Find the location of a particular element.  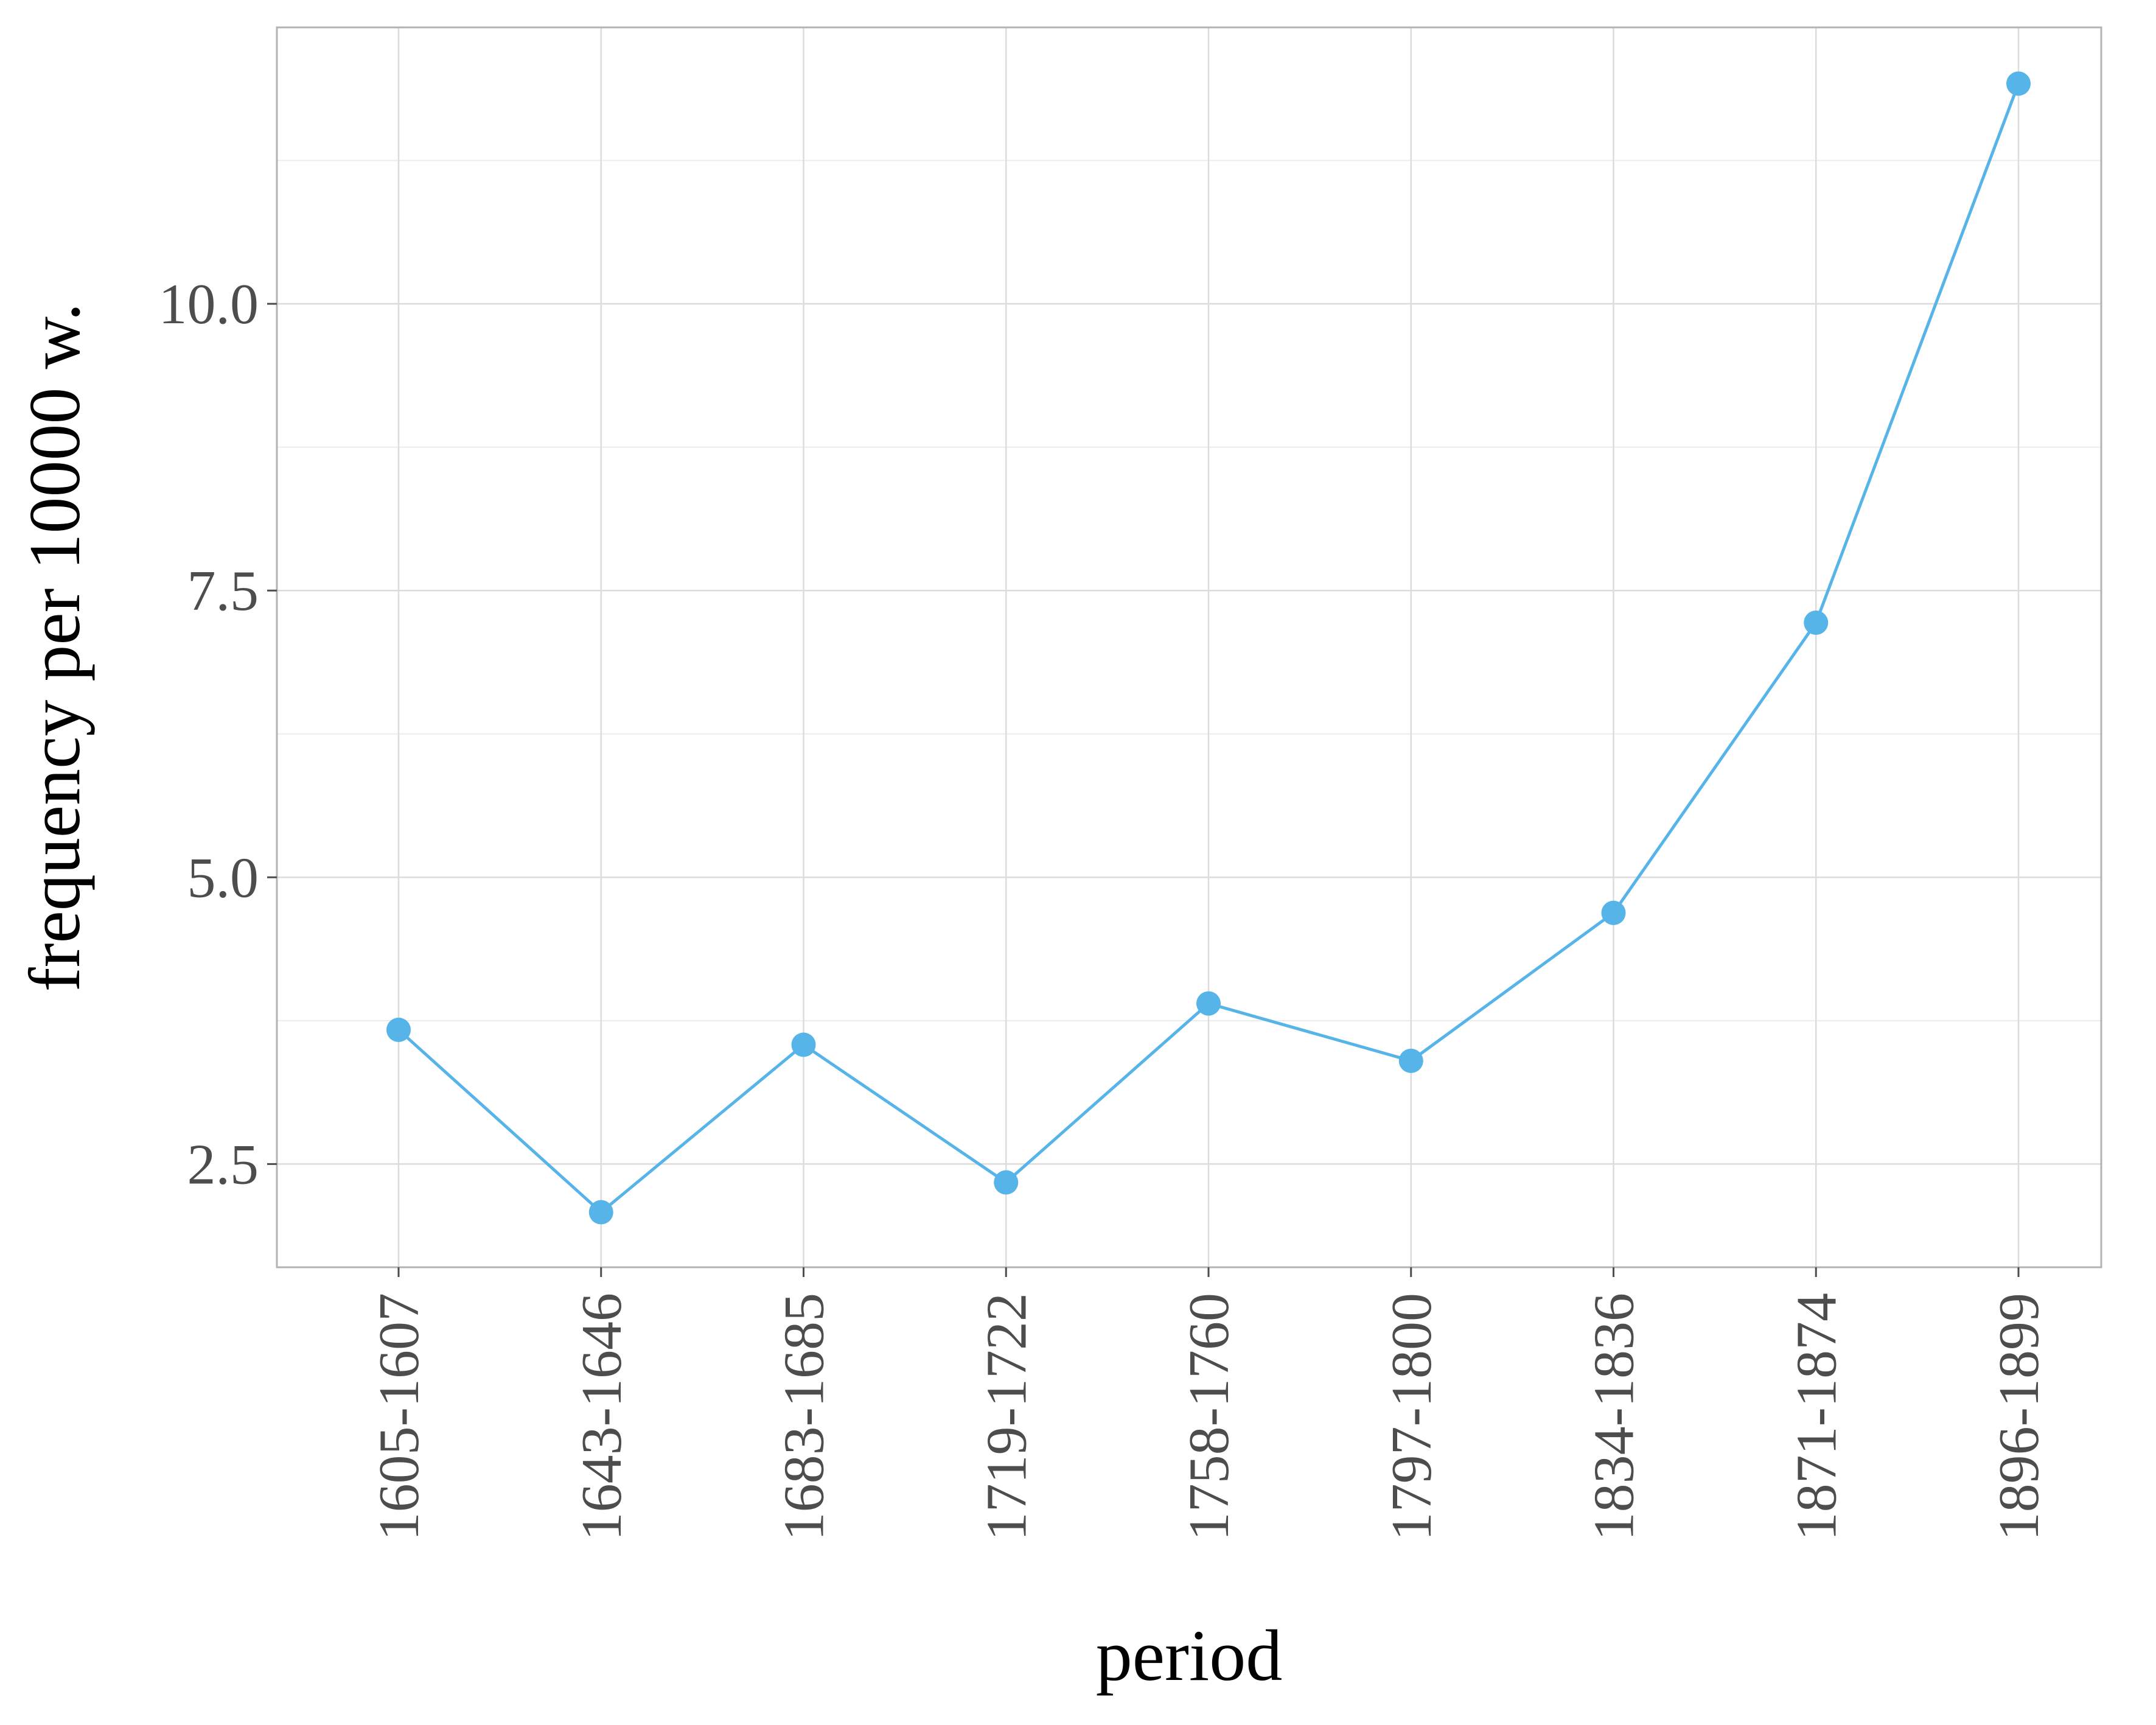

x-tick-label: 1896-1899 is located at coordinates (2019, 1417).